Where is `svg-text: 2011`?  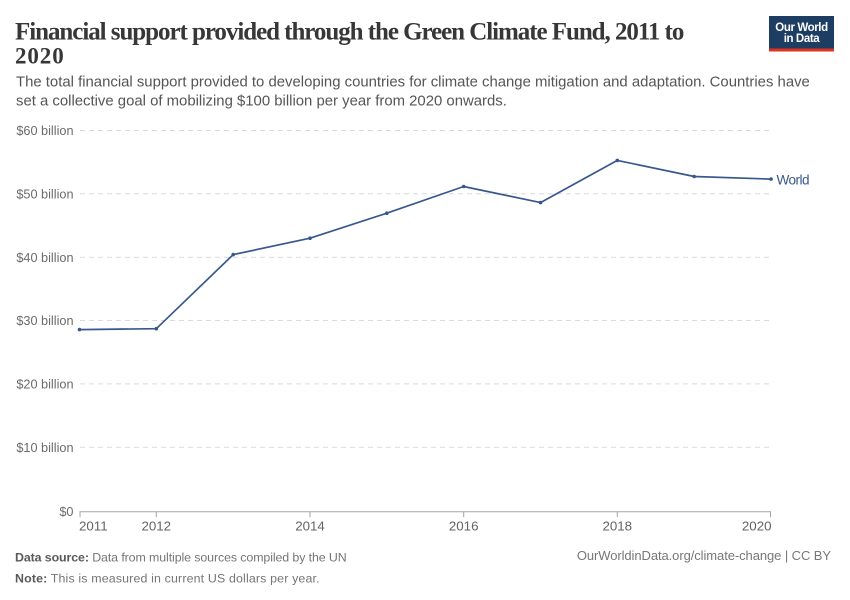 svg-text: 2011 is located at coordinates (93, 525).